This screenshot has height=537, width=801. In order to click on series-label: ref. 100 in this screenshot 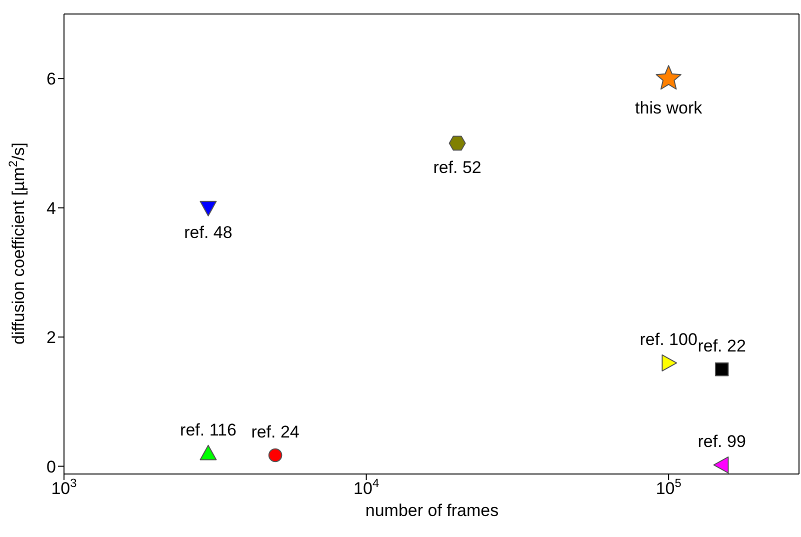, I will do `click(669, 339)`.